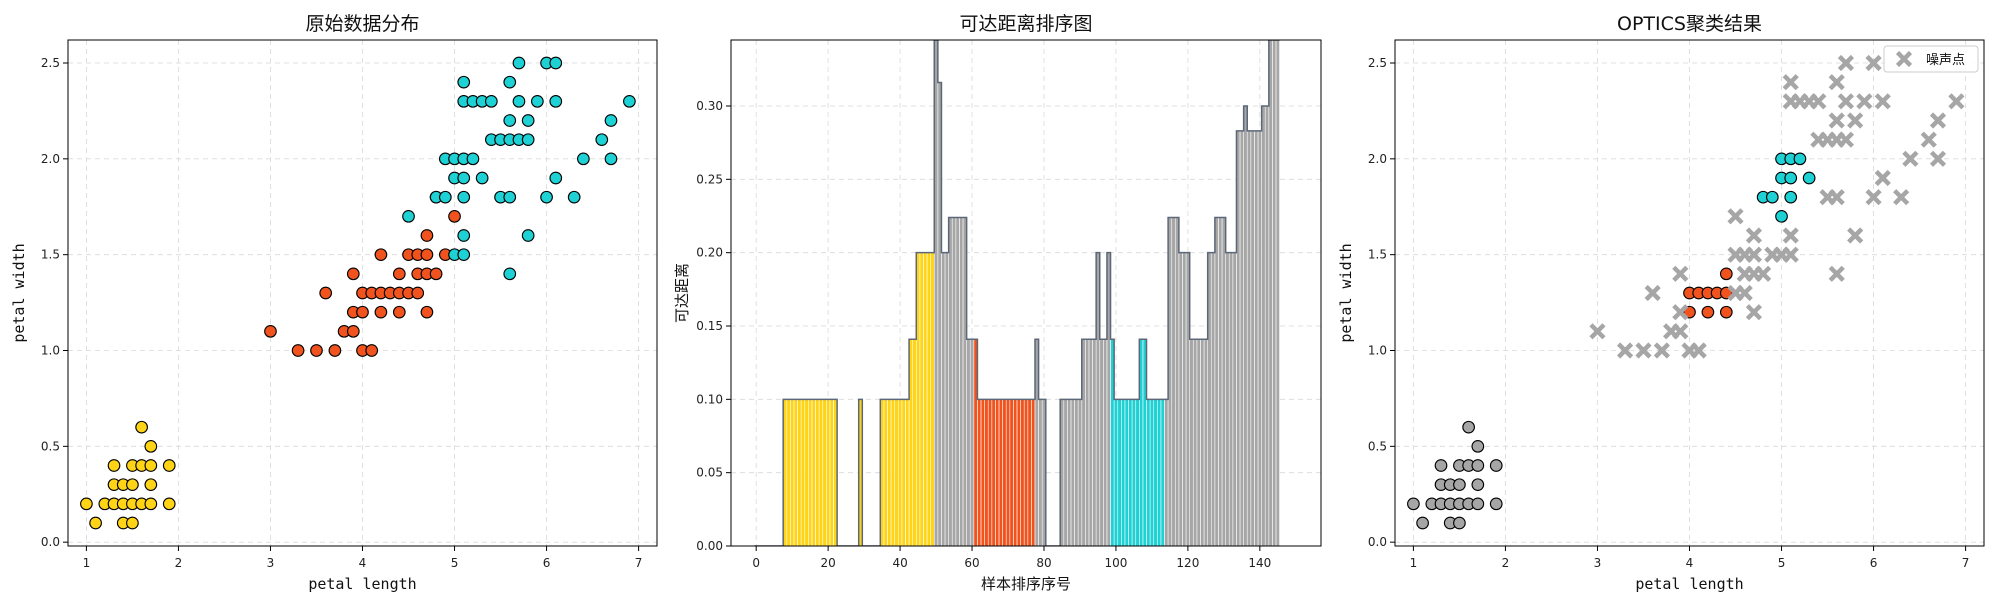 The image size is (2000, 600). I want to click on x-axis-label: 样本排序序号, so click(1026, 584).